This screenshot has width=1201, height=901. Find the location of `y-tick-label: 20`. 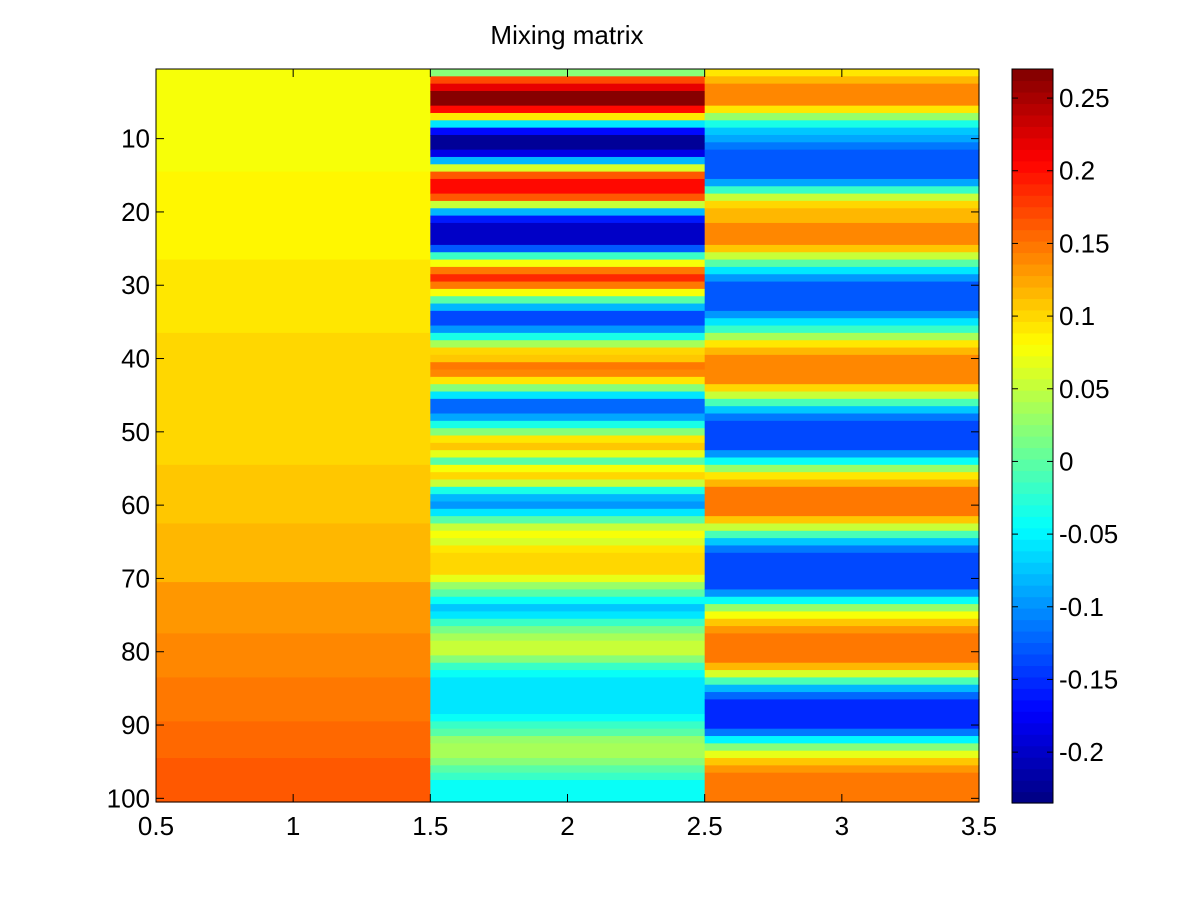

y-tick-label: 20 is located at coordinates (135, 212).